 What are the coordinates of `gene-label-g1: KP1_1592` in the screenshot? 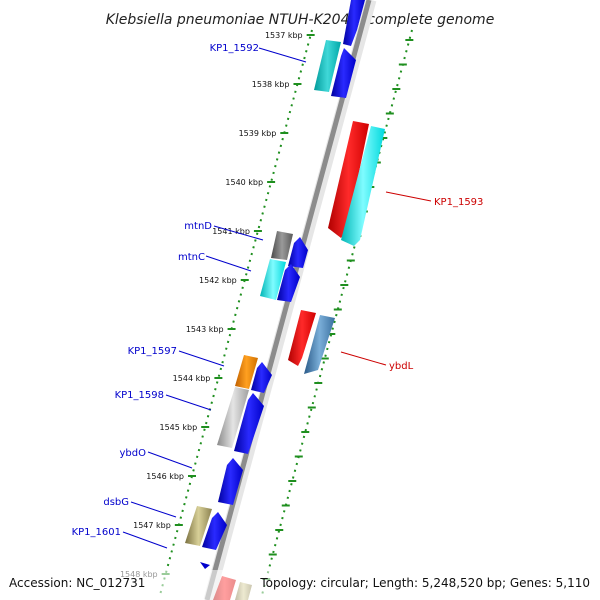 It's located at (234, 48).